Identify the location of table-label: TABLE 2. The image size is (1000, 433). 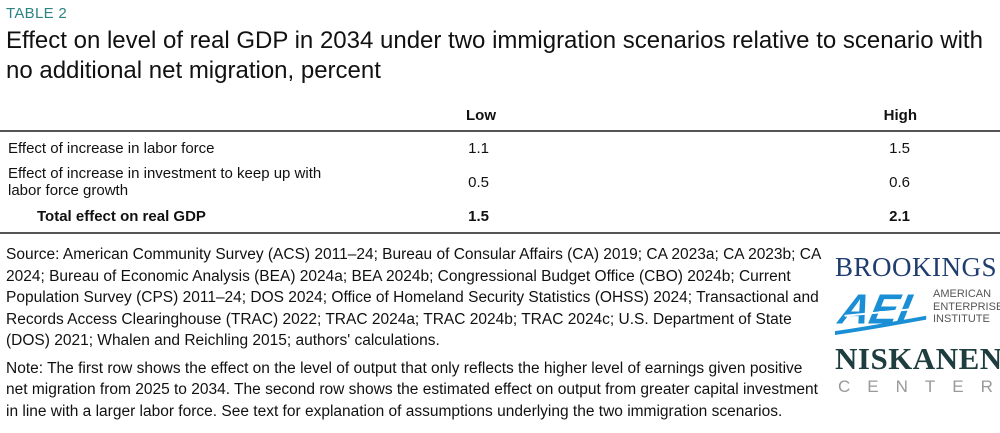
(37, 13).